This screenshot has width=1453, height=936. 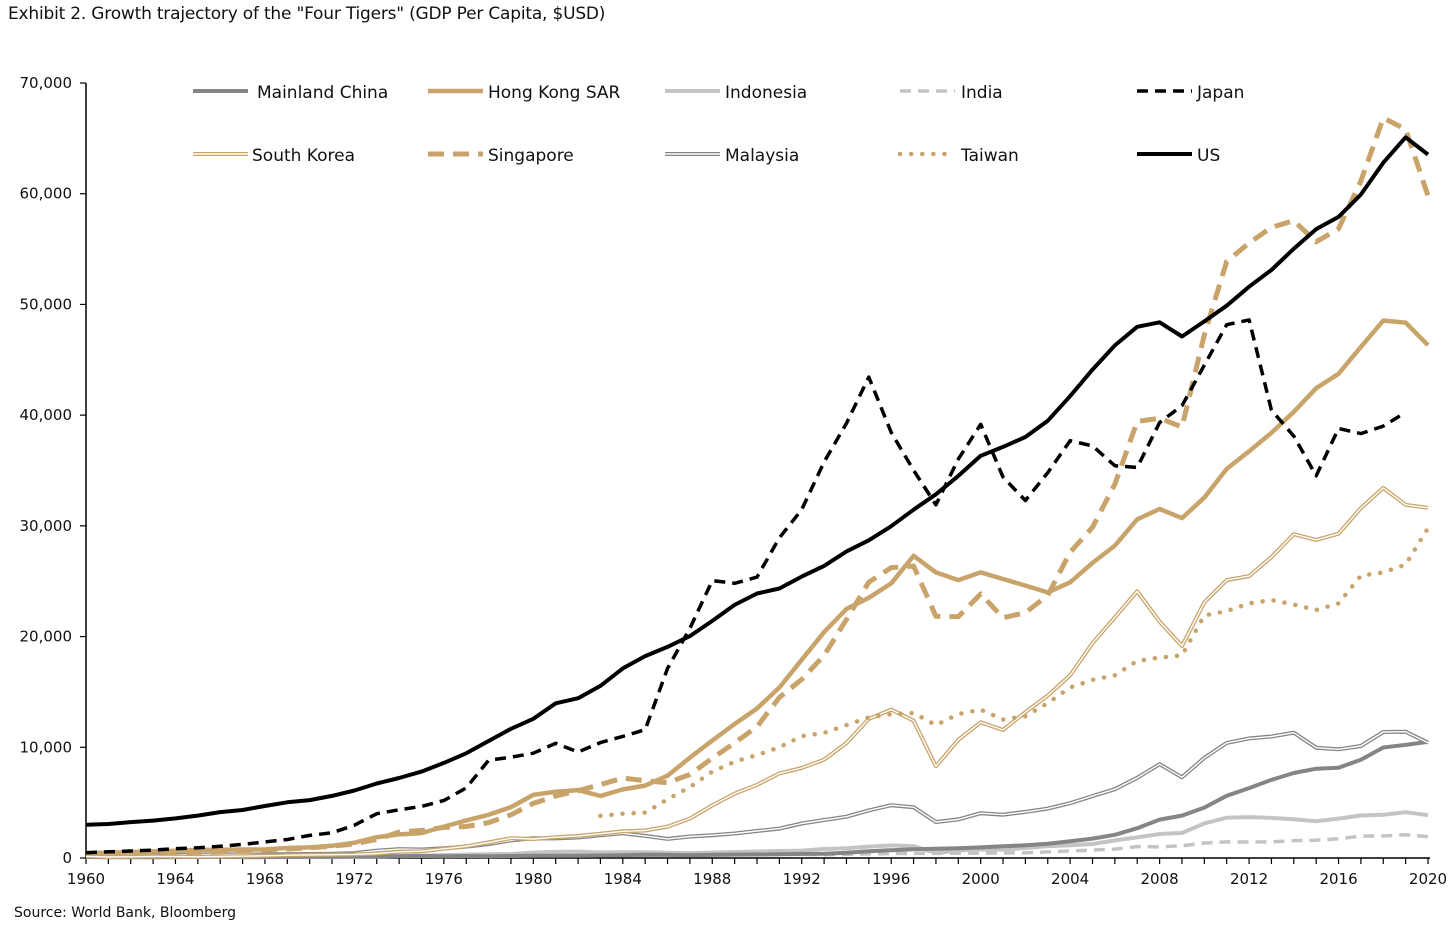 I want to click on x-tick-label: 2008, so click(x=1160, y=879).